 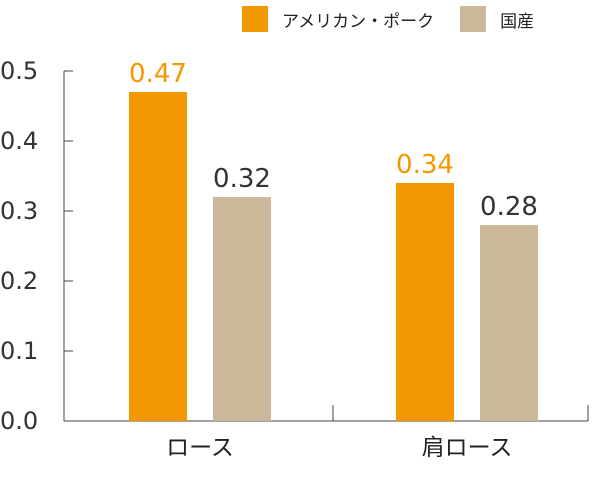 What do you see at coordinates (517, 21) in the screenshot?
I see `legend-label-domestic: 国産` at bounding box center [517, 21].